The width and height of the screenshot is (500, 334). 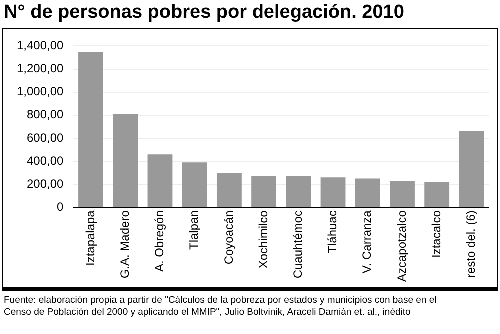 What do you see at coordinates (40, 69) in the screenshot?
I see `y-tick-label: 1,200,00` at bounding box center [40, 69].